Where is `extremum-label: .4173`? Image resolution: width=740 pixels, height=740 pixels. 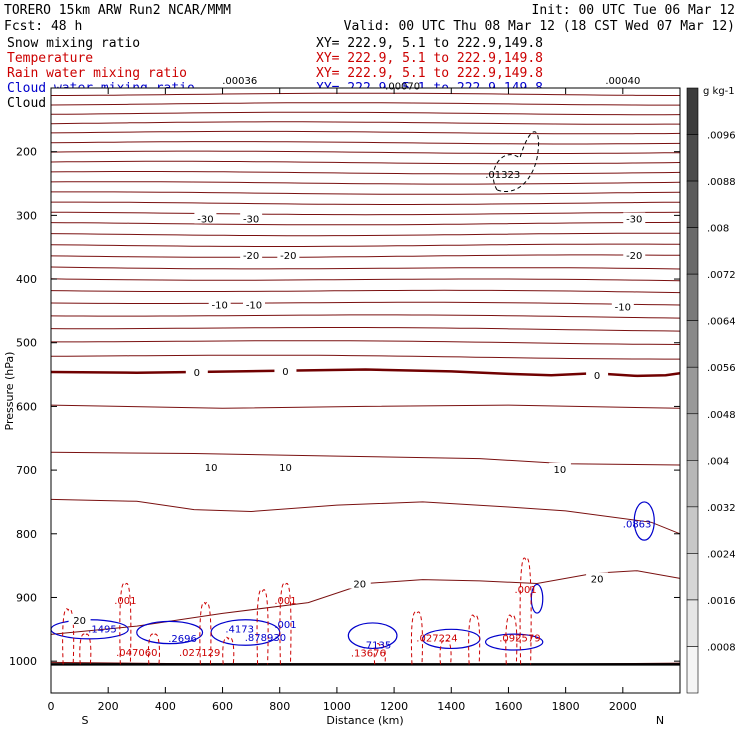 extremum-label: .4173 is located at coordinates (239, 630).